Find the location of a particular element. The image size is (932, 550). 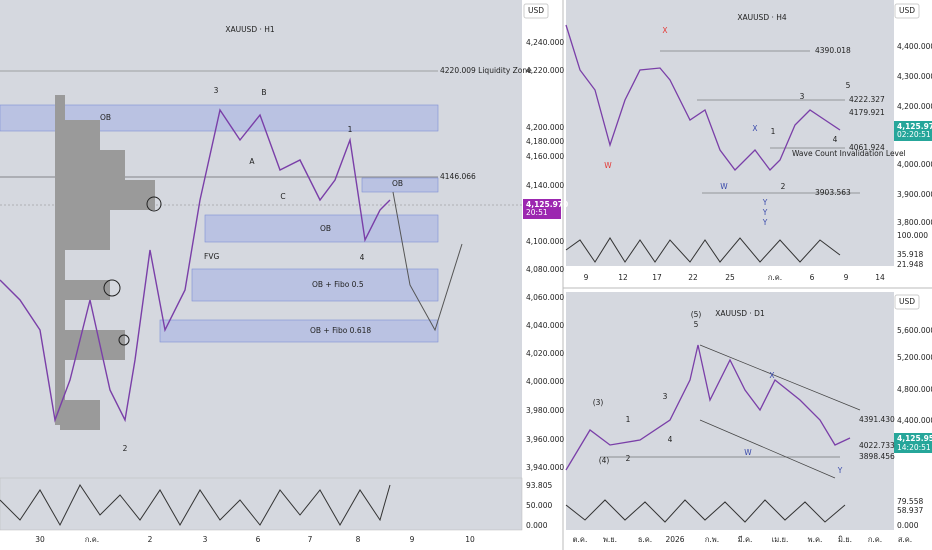

time-label: 8 is located at coordinates (358, 539).